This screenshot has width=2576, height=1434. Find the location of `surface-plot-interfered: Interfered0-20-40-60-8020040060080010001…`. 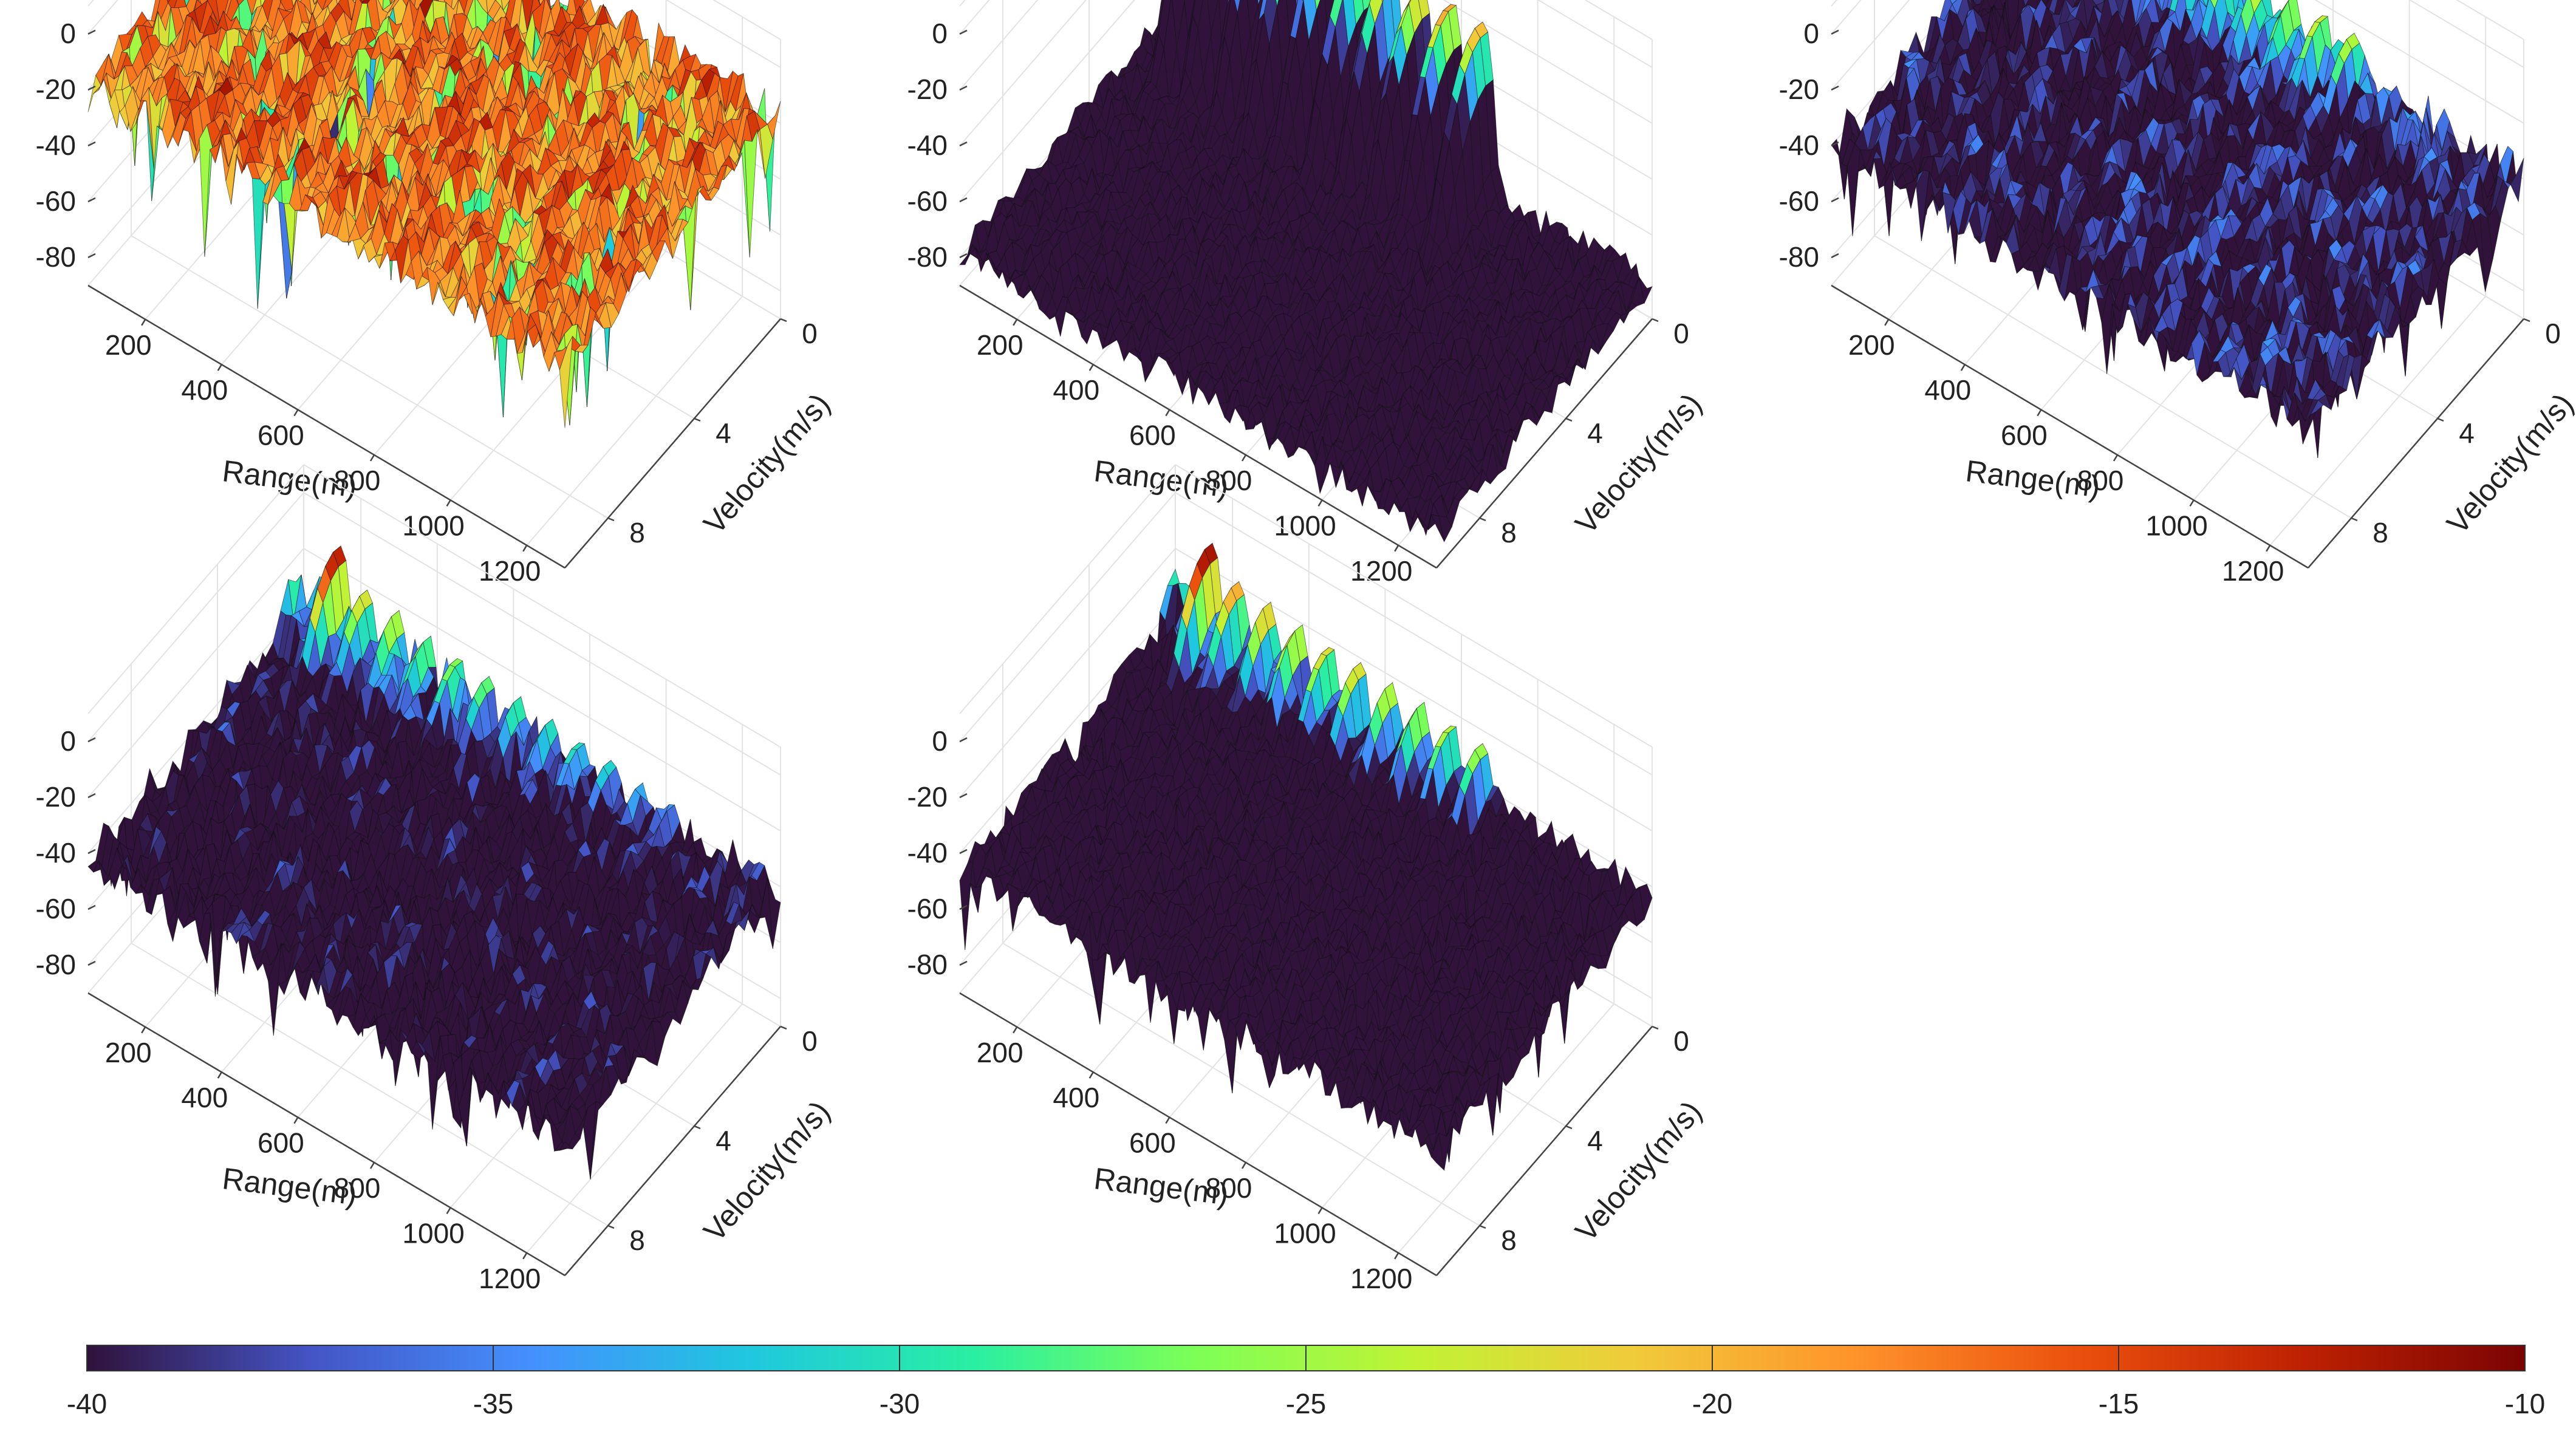

surface-plot-interfered: Interfered0-20-40-60-8020040060080010001… is located at coordinates (436, 294).